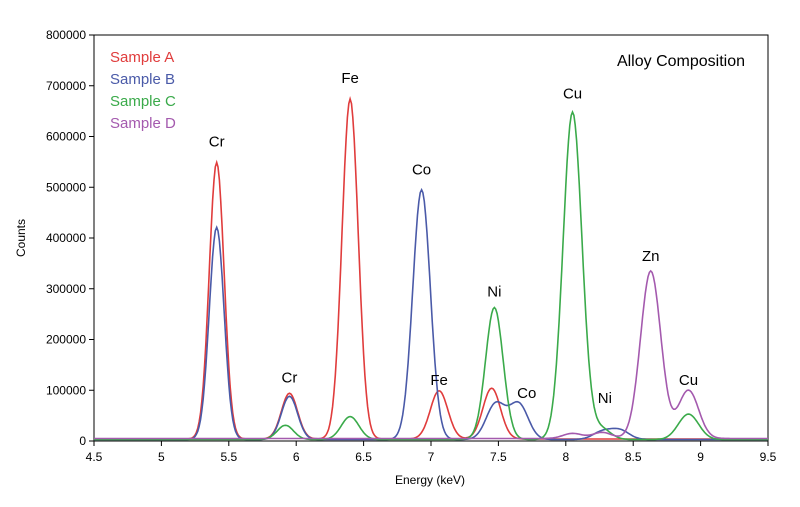  What do you see at coordinates (66, 390) in the screenshot?
I see `y-tick-label: 100000` at bounding box center [66, 390].